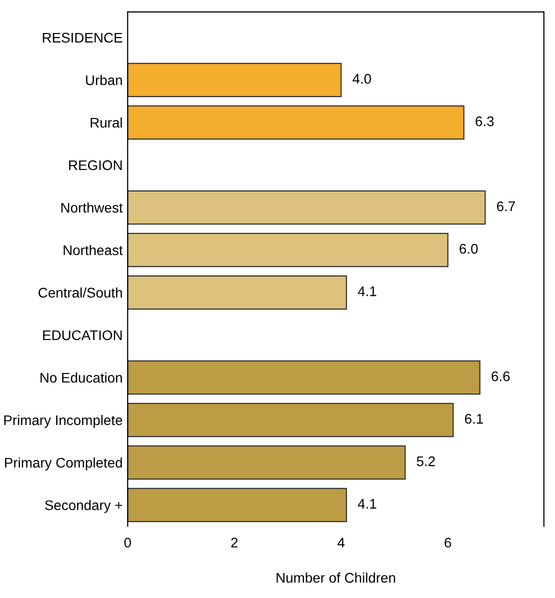 The width and height of the screenshot is (555, 598). Describe the element at coordinates (425, 461) in the screenshot. I see `data-label: 5.2` at that location.